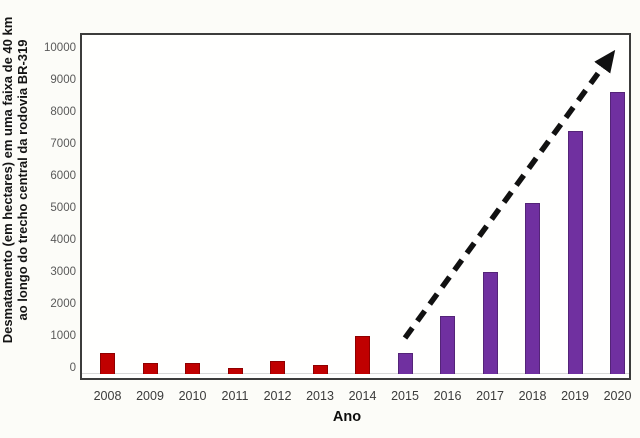 The width and height of the screenshot is (640, 438). Describe the element at coordinates (63, 240) in the screenshot. I see `y-tick-label-4000: 4000` at that location.